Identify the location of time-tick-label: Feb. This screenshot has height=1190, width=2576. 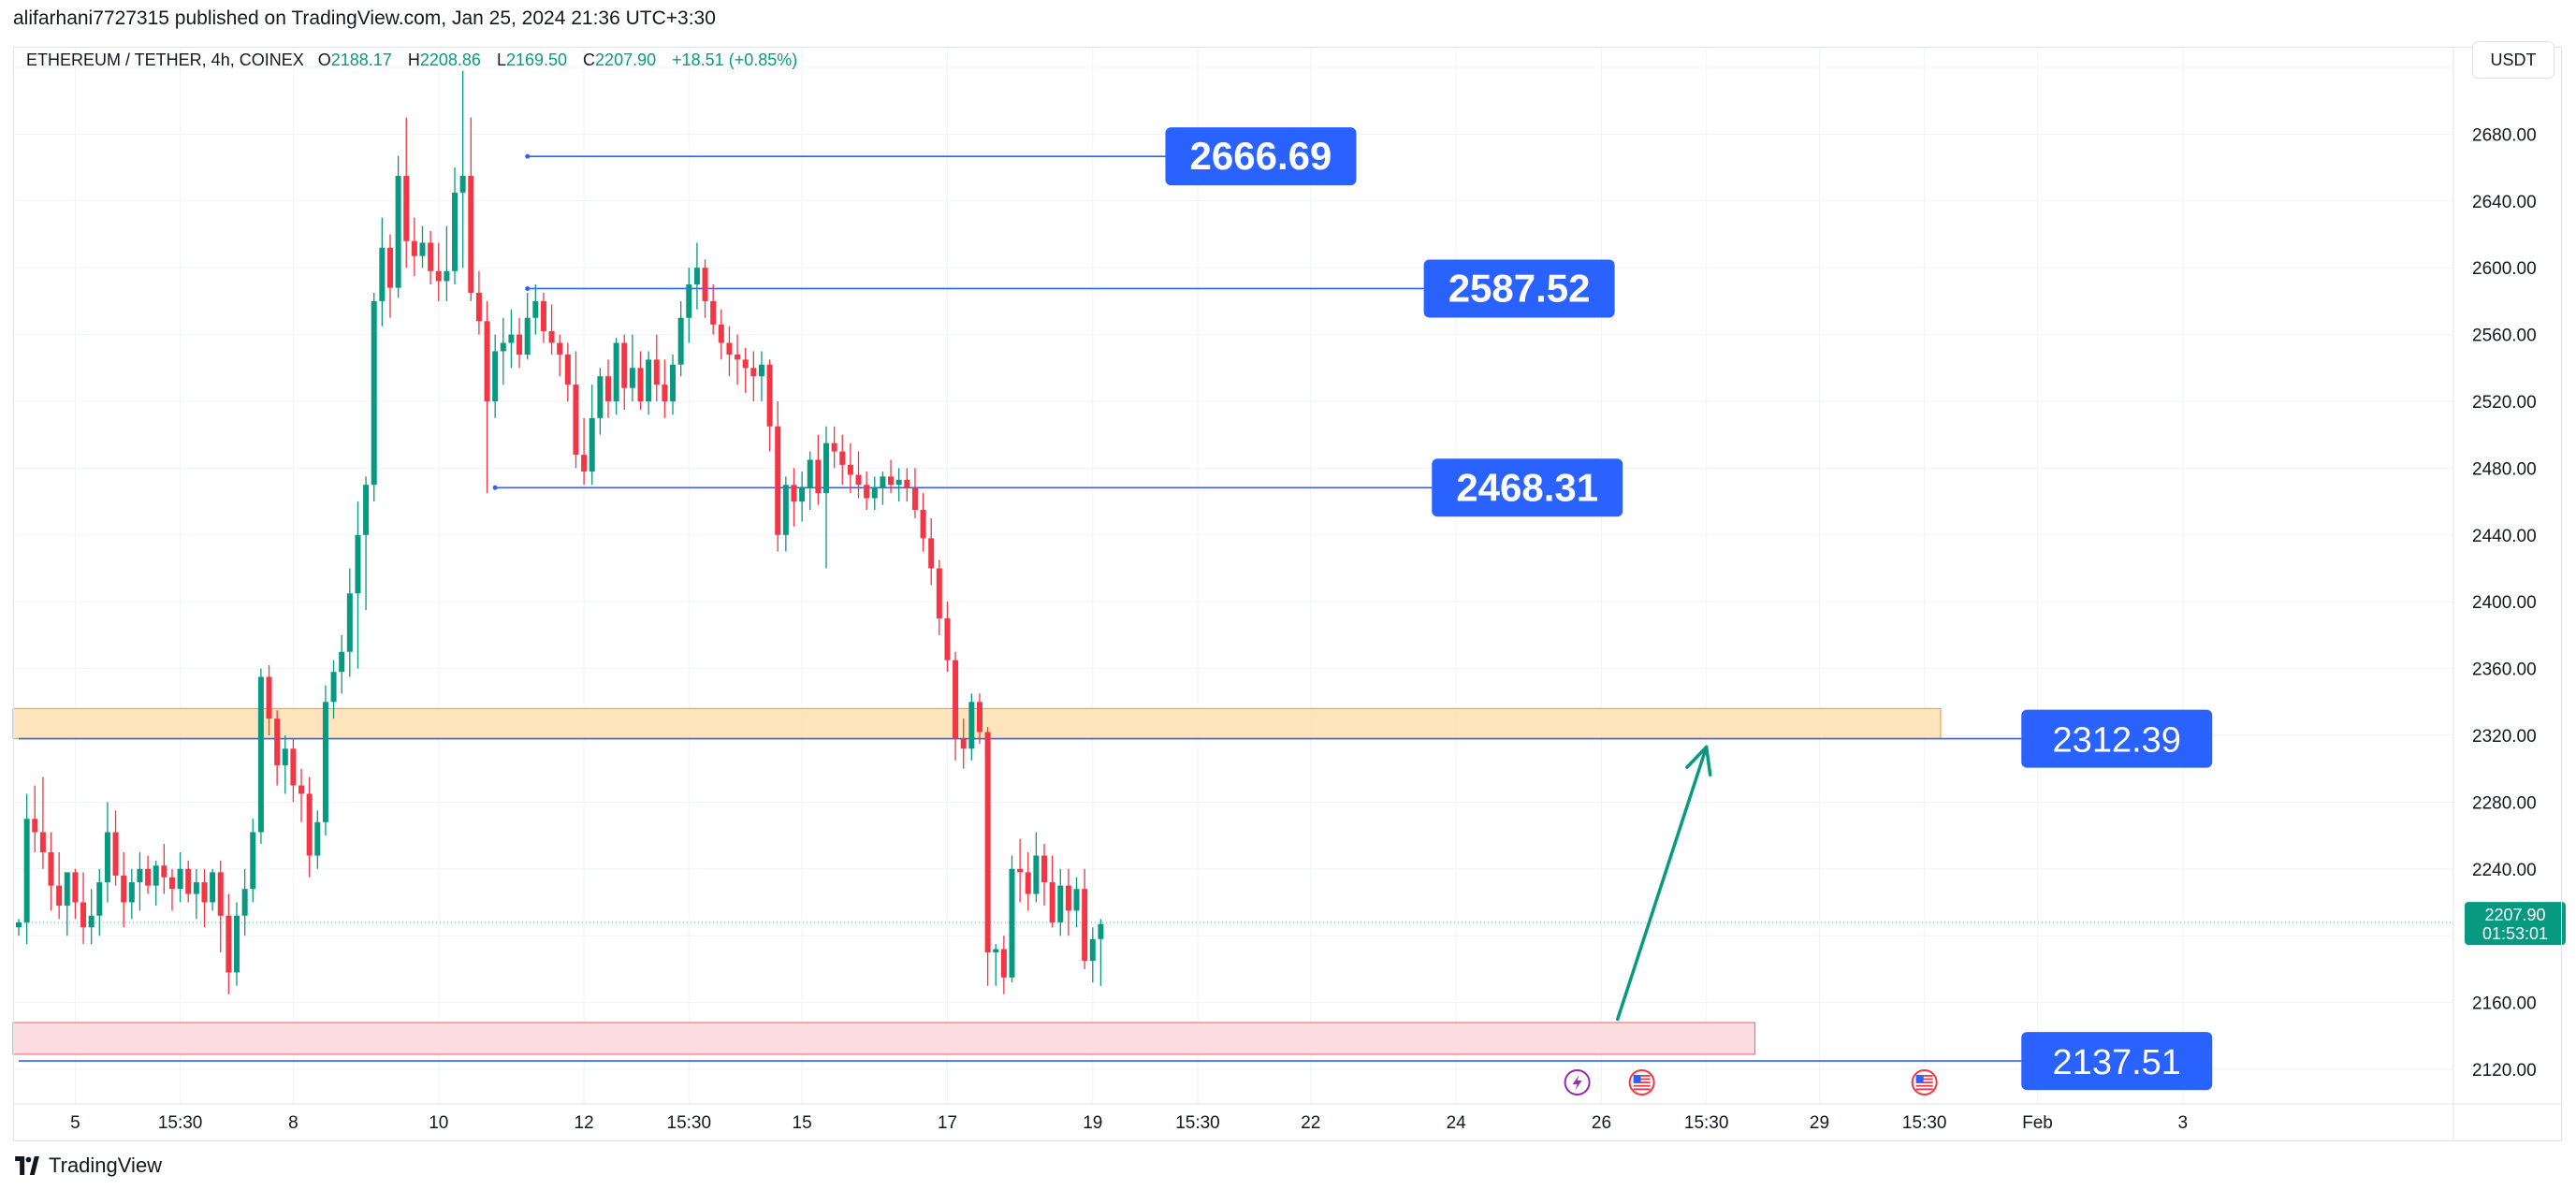
(2037, 1123).